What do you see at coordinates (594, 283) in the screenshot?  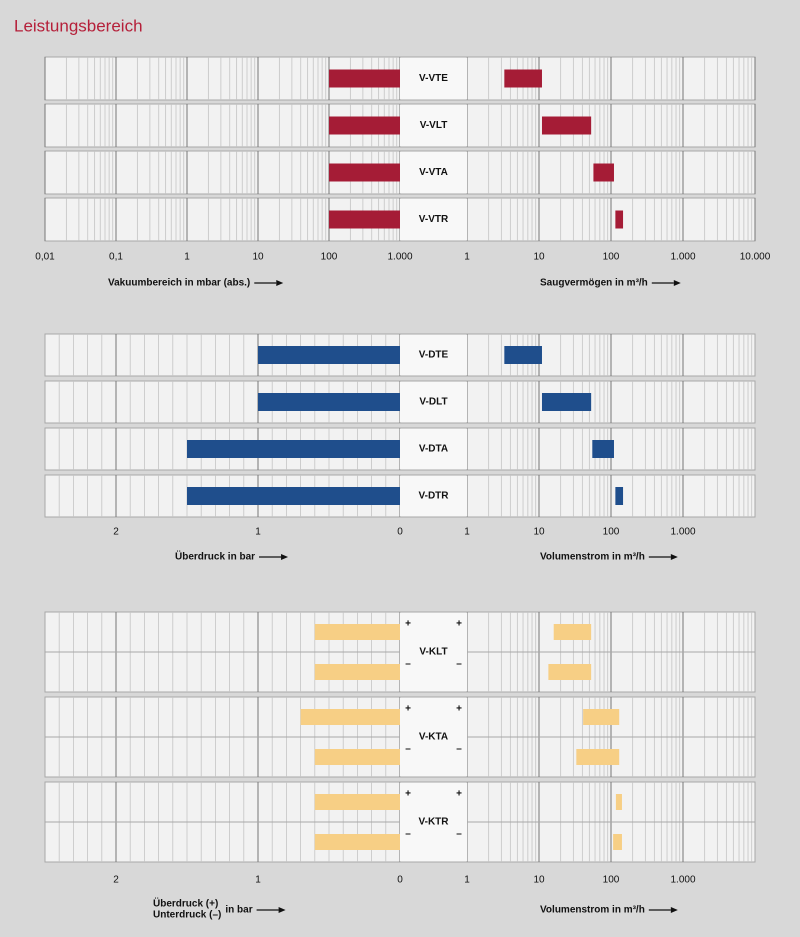 I see `axis-label: Saugvermögen in m³/h` at bounding box center [594, 283].